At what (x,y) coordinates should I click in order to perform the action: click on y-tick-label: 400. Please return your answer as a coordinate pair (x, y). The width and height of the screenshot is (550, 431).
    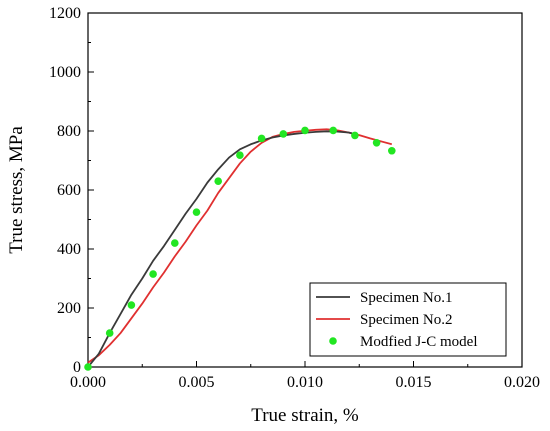
    Looking at the image, I should click on (69, 249).